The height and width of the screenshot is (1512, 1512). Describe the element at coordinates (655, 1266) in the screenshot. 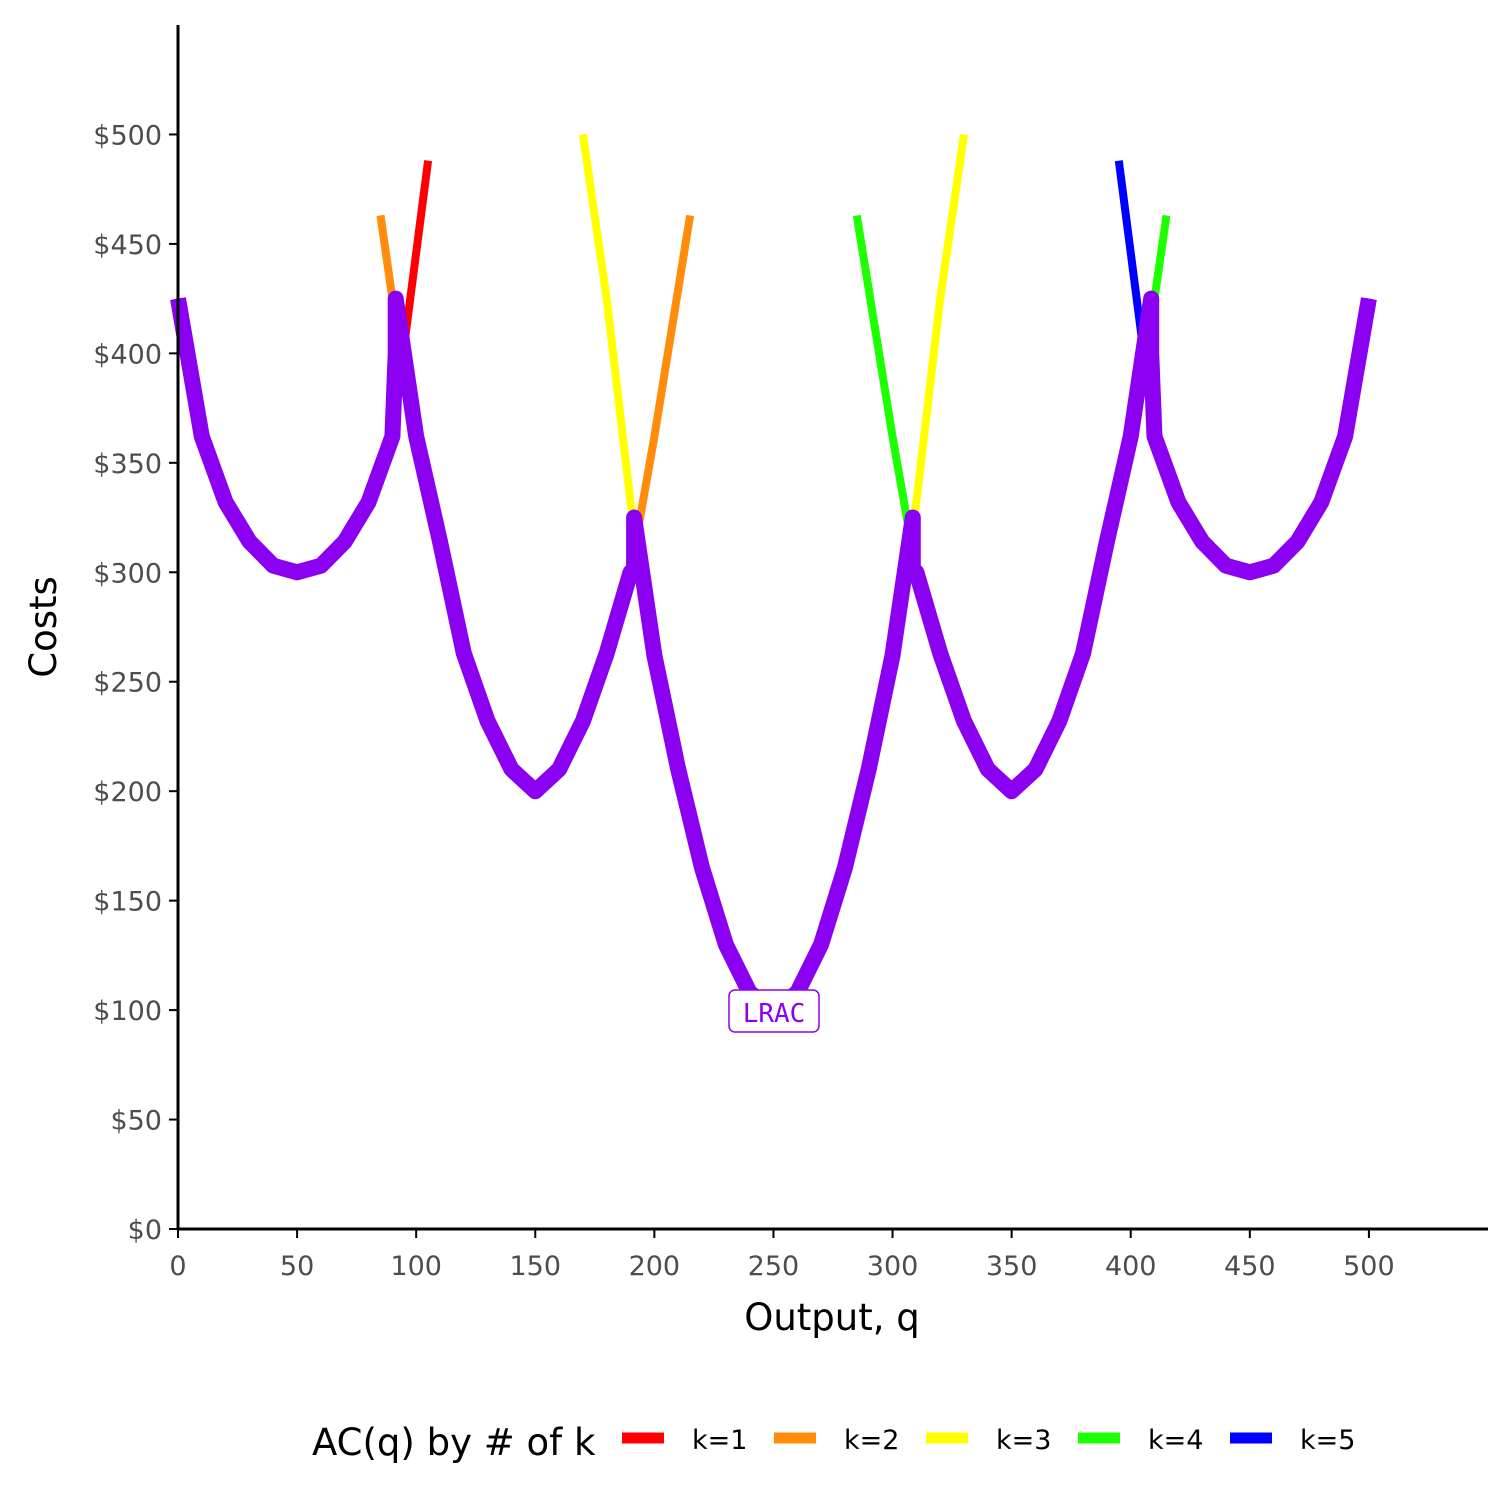

I see `x-tick-label: 200` at that location.